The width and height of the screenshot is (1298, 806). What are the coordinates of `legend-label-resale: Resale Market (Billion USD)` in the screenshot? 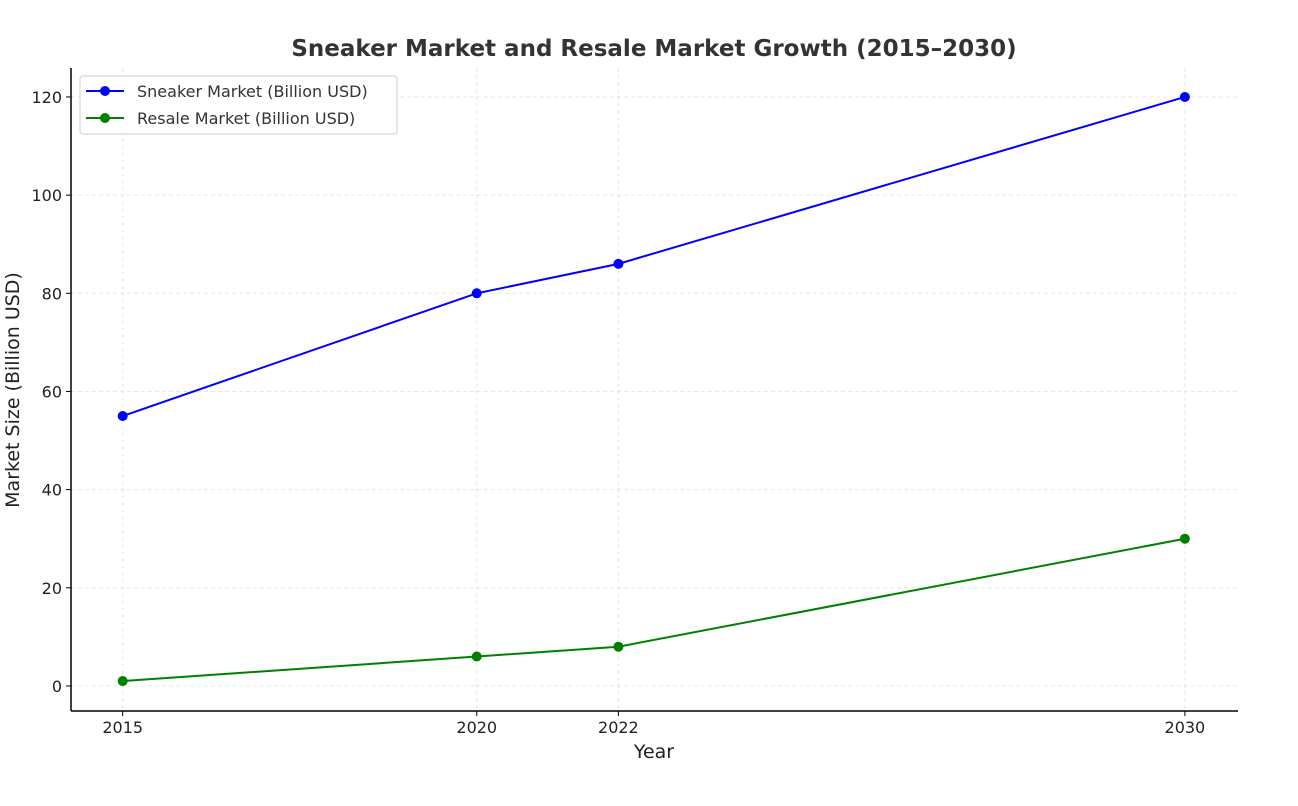 It's located at (246, 118).